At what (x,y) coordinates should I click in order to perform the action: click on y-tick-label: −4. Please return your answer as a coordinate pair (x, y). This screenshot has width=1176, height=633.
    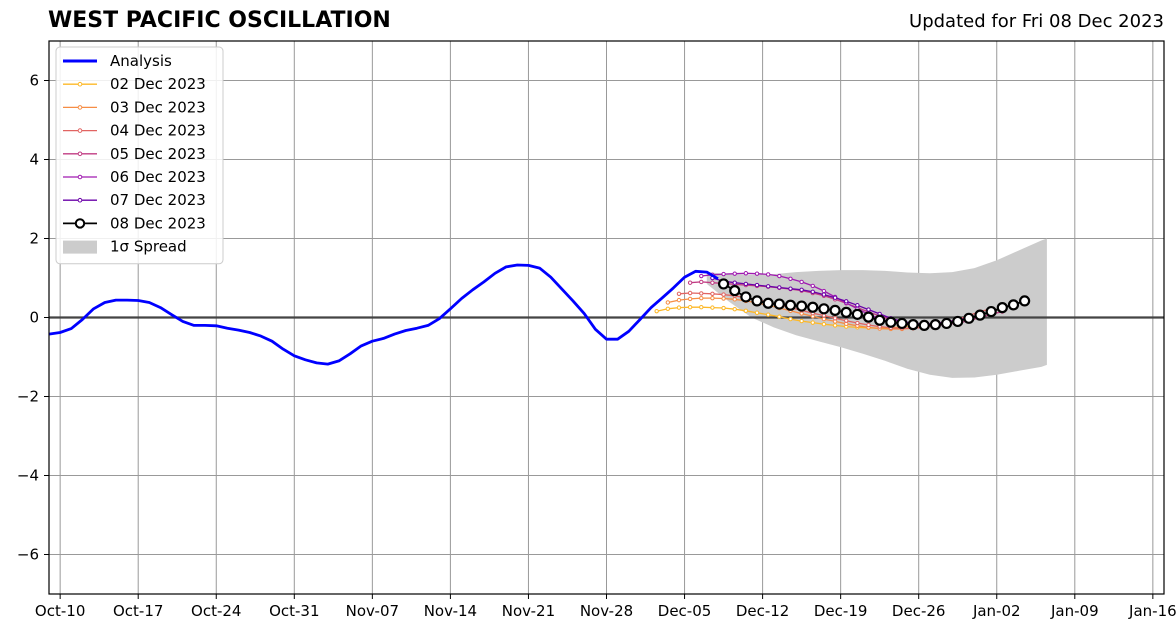
    Looking at the image, I should click on (28, 476).